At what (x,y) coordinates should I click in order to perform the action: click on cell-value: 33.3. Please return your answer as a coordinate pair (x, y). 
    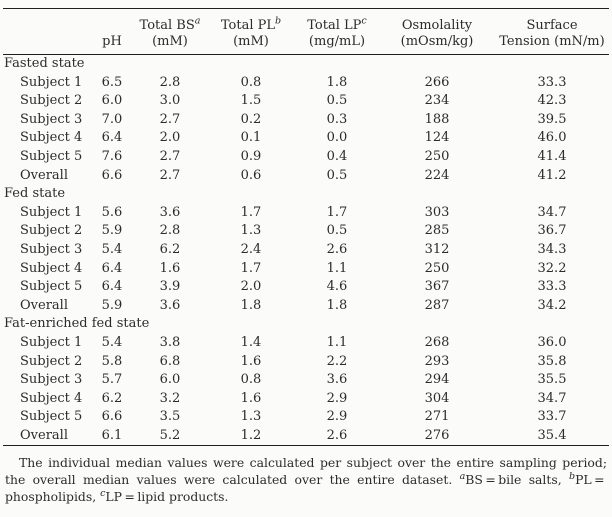
    Looking at the image, I should click on (552, 82).